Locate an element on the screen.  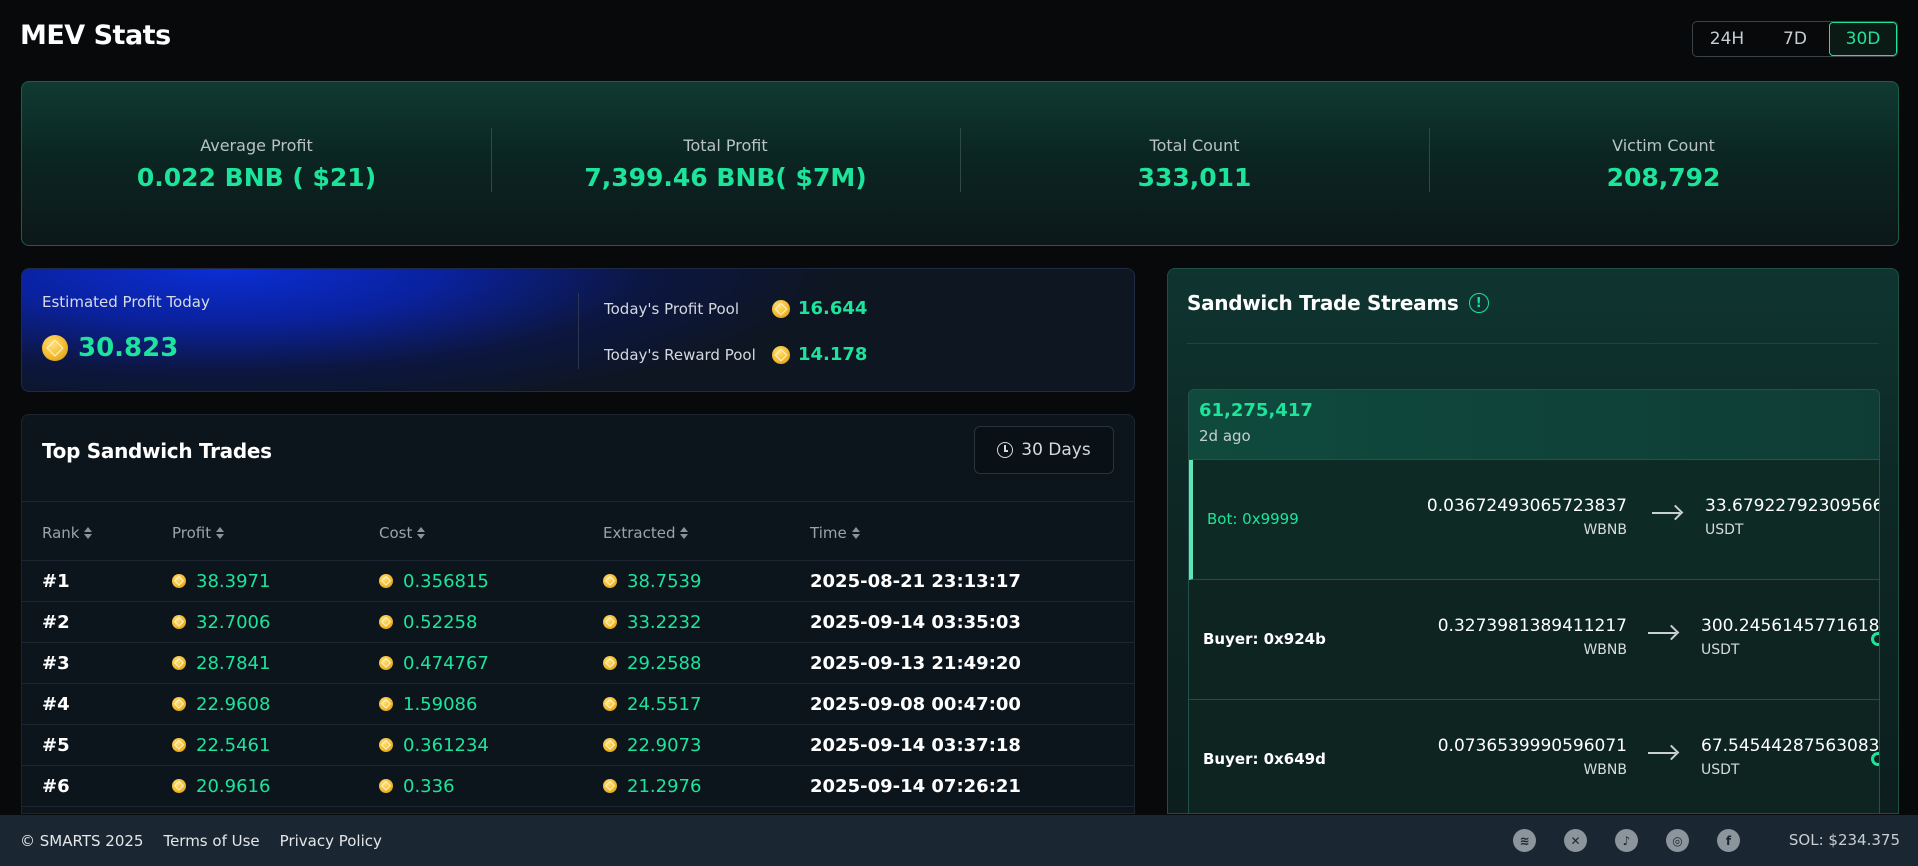
profit-pool-row: Today's Profit Pool 16.644 is located at coordinates (735, 308).